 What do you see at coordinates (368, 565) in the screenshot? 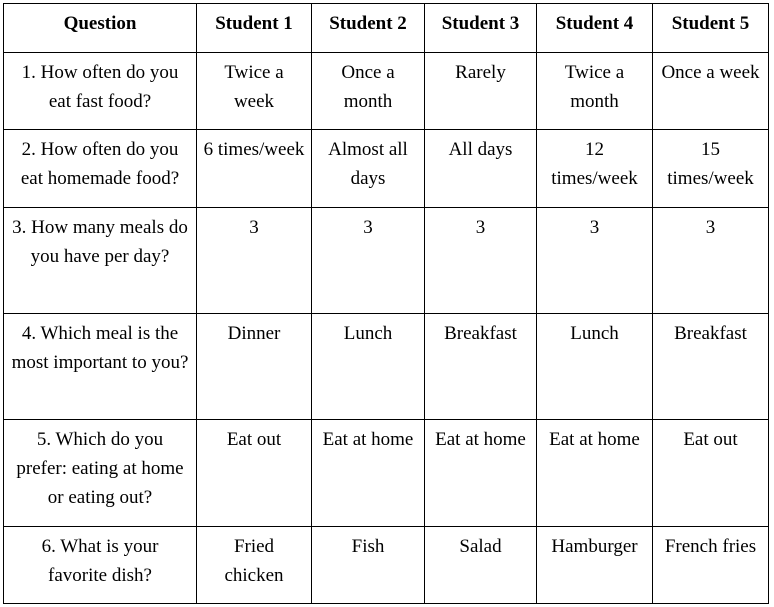
I see `answer-cell-student-2: Fish` at bounding box center [368, 565].